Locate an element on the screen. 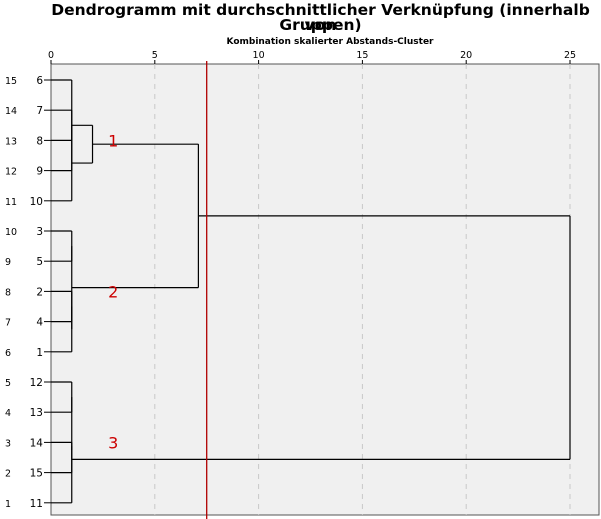  leaf-position-label: 1 is located at coordinates (8, 504).